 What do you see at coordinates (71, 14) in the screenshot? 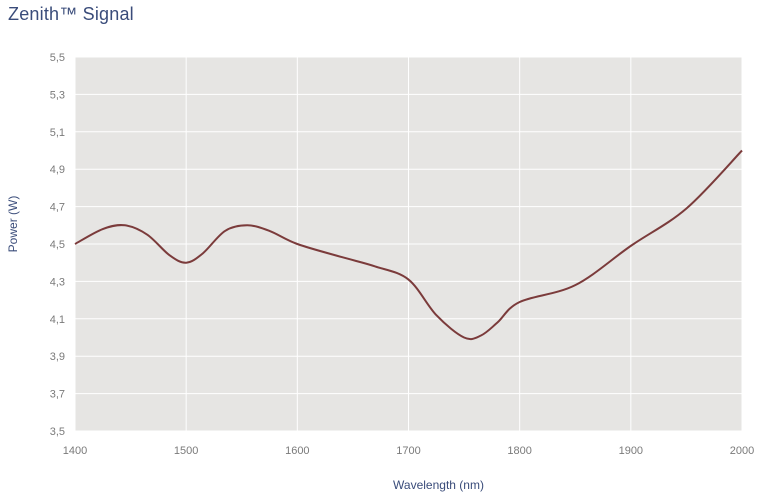
I see `chart-title: Zenith™ Signal` at bounding box center [71, 14].